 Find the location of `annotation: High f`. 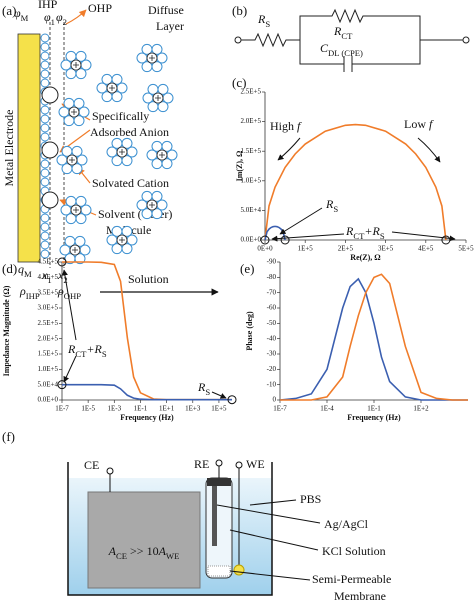

annotation: High f is located at coordinates (286, 126).